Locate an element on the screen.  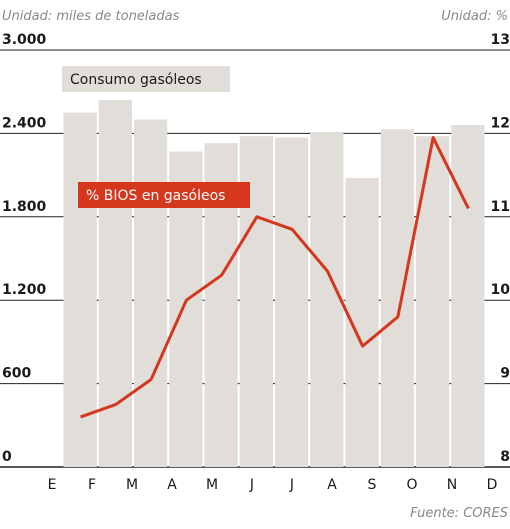
x-tick-label: O is located at coordinates (411, 485).